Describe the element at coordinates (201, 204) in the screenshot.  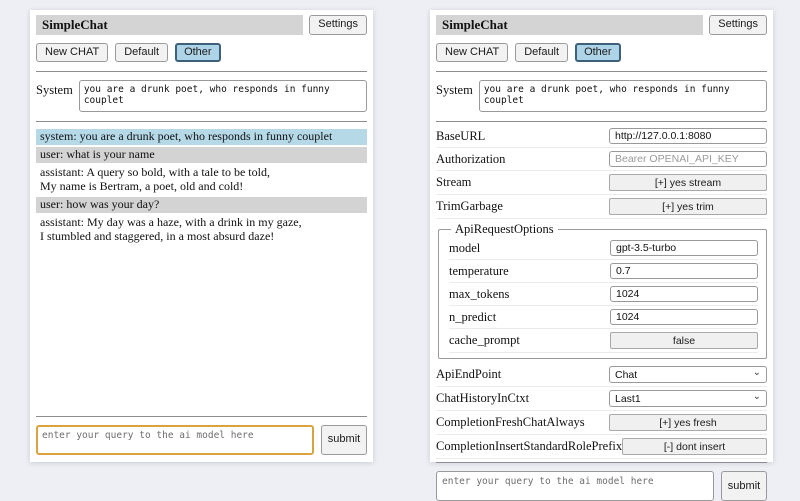
I see `chat-message-user: user: how was your day?` at that location.